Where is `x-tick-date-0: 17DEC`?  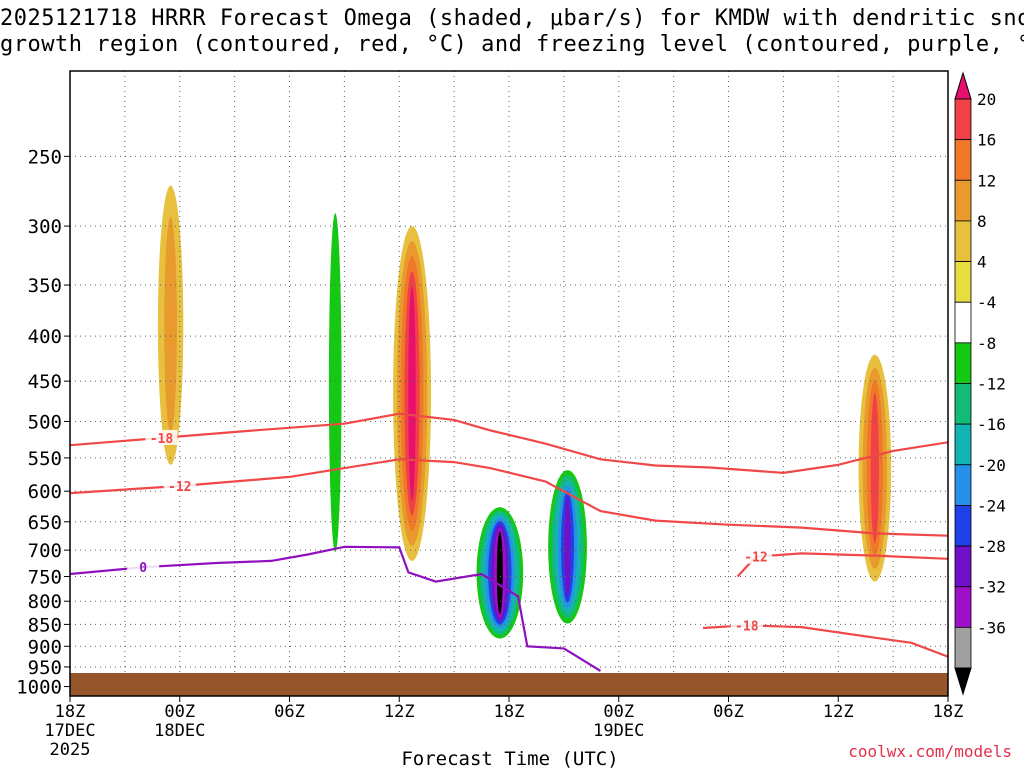 x-tick-date-0: 17DEC is located at coordinates (69, 731).